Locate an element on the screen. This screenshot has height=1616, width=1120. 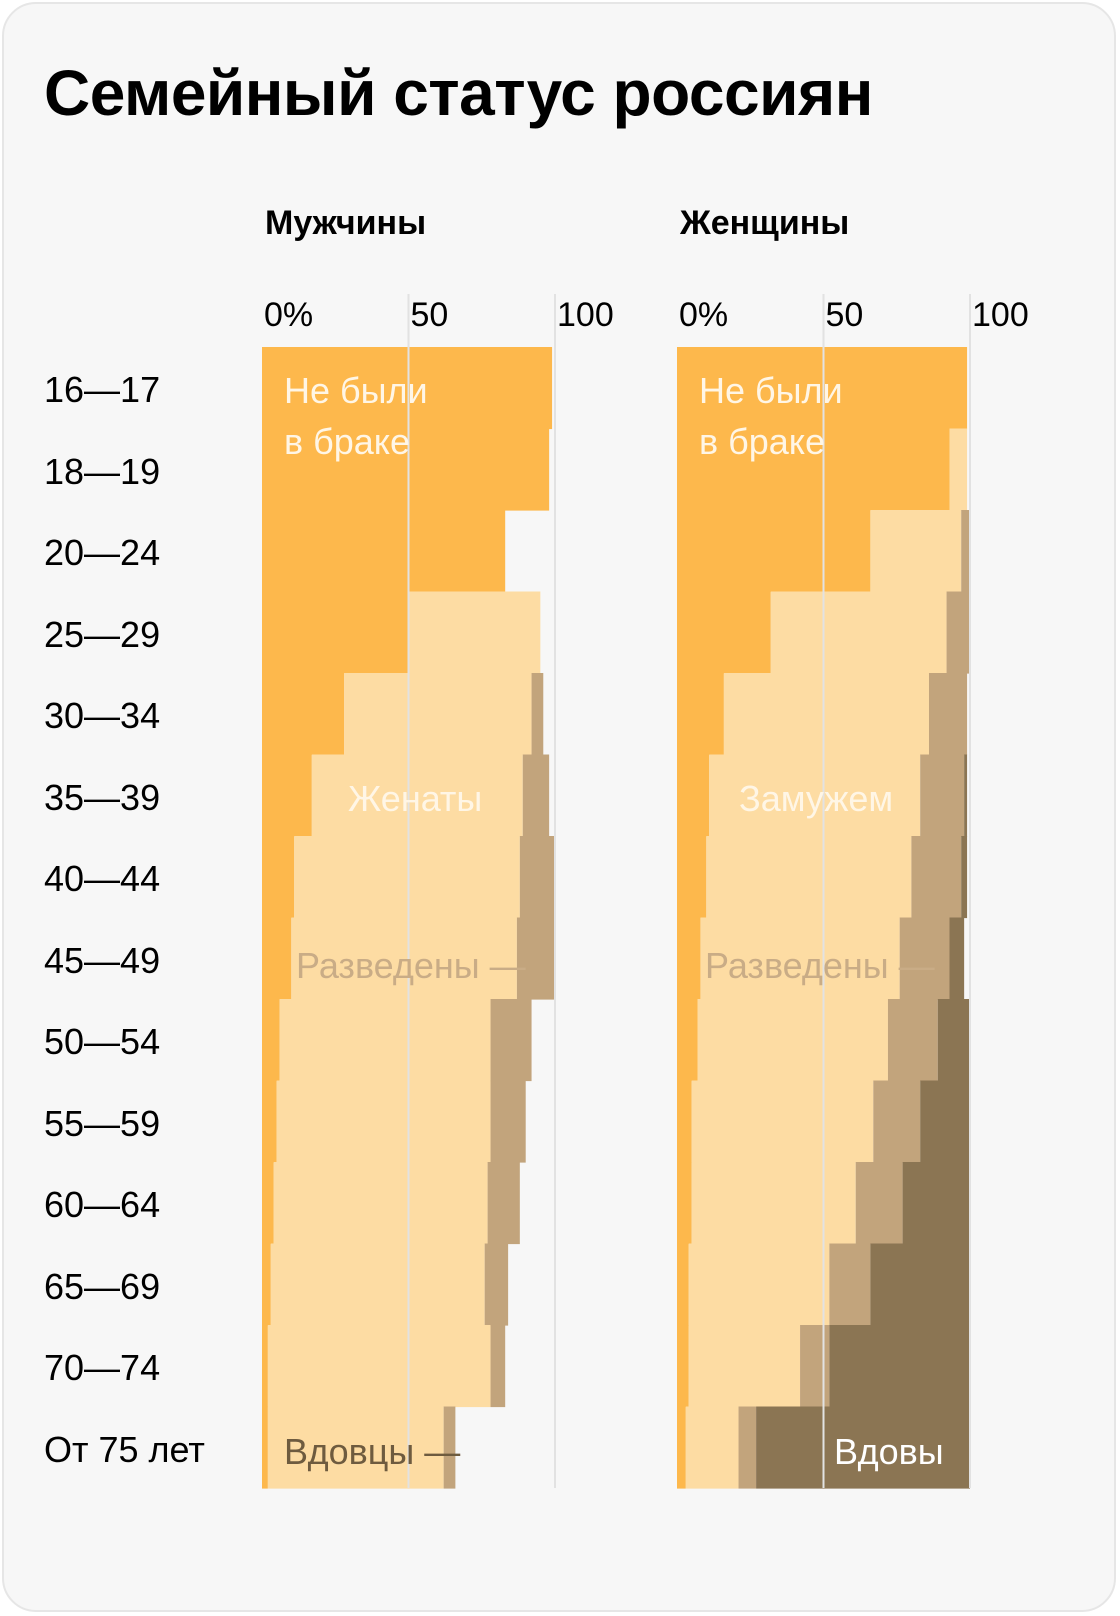
age-label: 60—64 is located at coordinates (102, 1204).